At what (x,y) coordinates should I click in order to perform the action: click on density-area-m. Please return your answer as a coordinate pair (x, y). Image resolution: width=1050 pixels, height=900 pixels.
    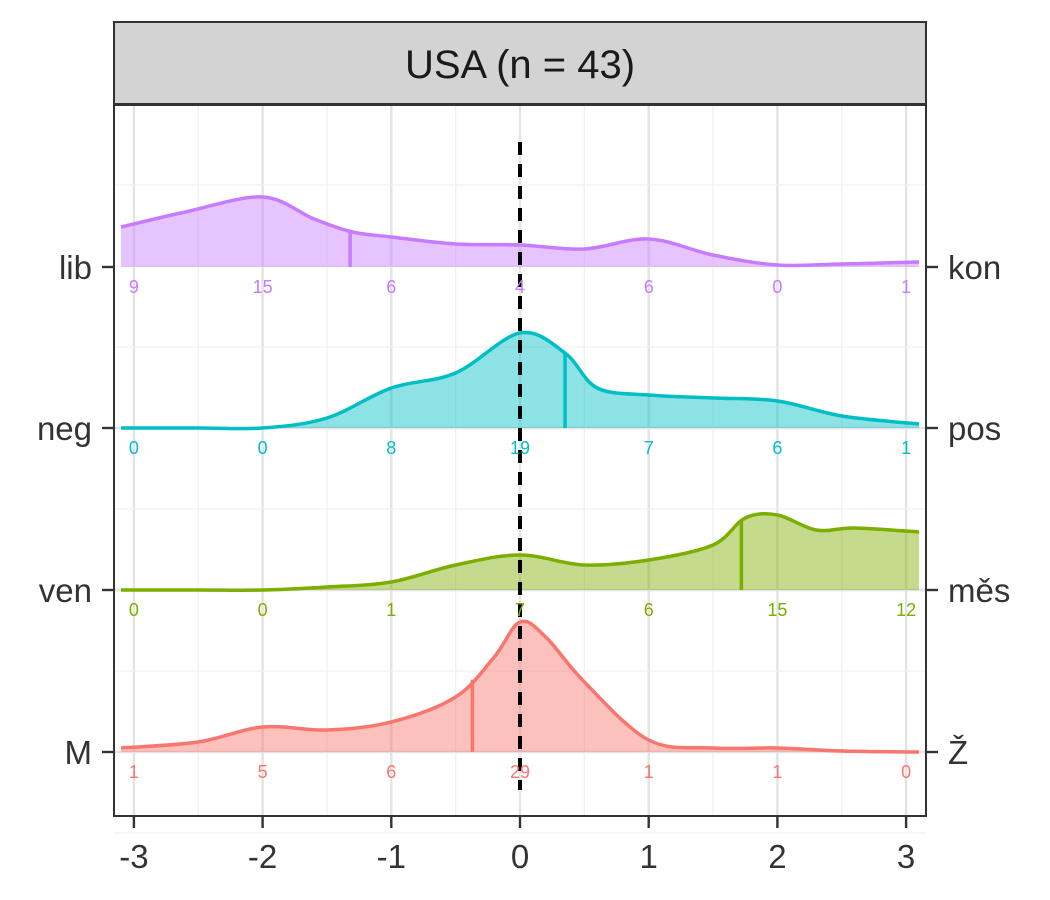
    Looking at the image, I should click on (520, 686).